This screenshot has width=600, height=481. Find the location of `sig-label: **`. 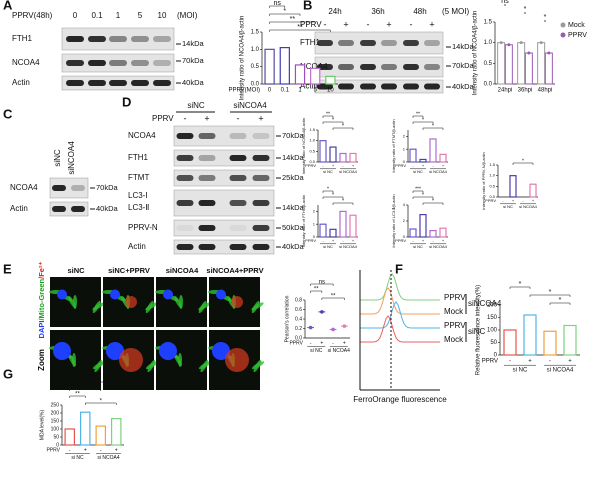

sig-label: ** is located at coordinates (333, 296).